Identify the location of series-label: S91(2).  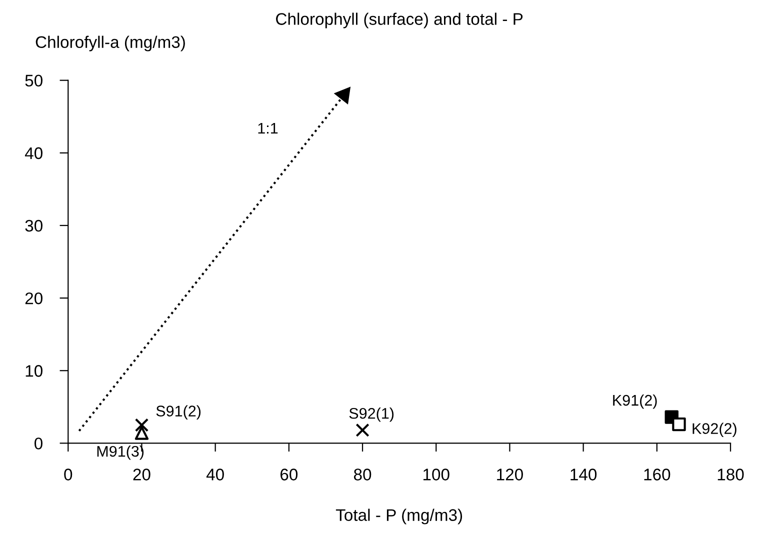
(178, 412).